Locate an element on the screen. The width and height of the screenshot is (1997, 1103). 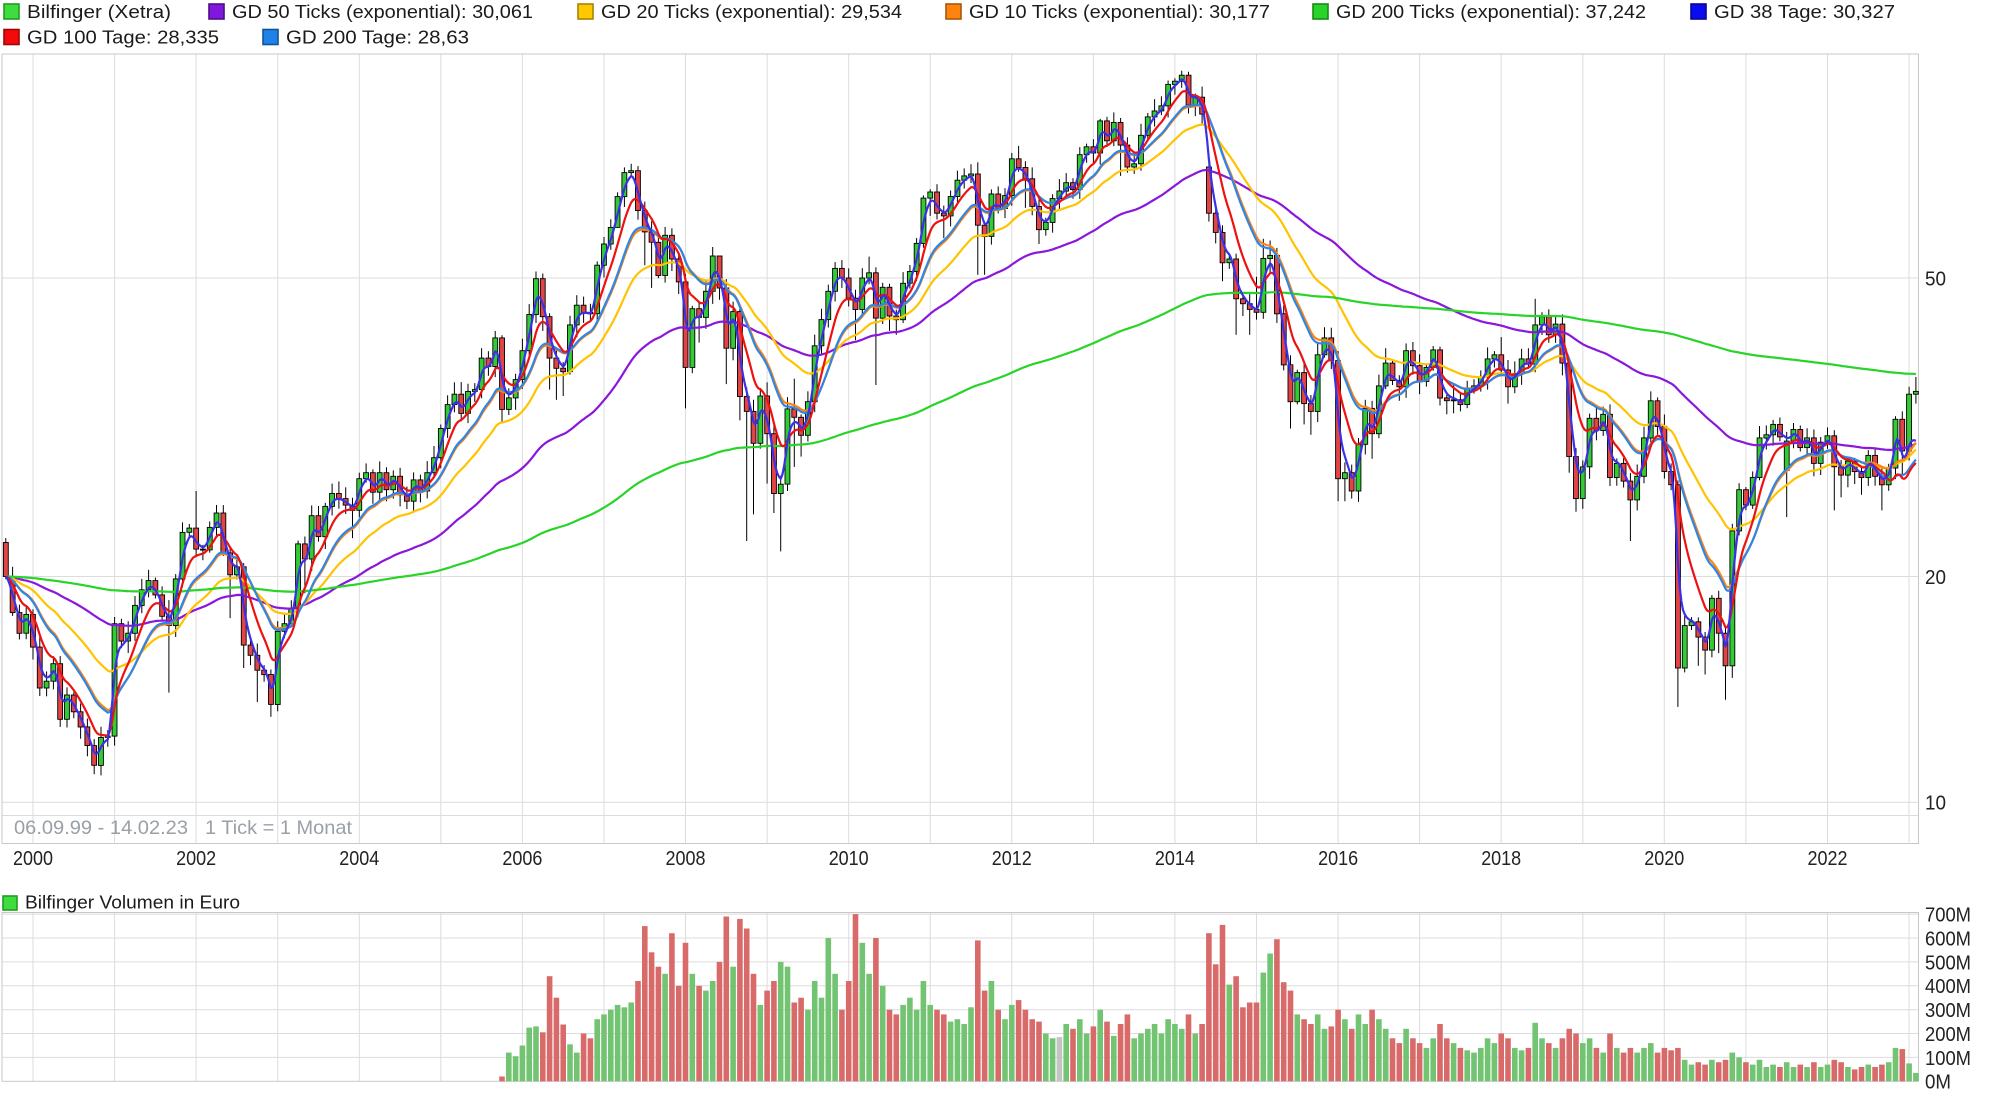
svg-text: 600M is located at coordinates (1948, 939).